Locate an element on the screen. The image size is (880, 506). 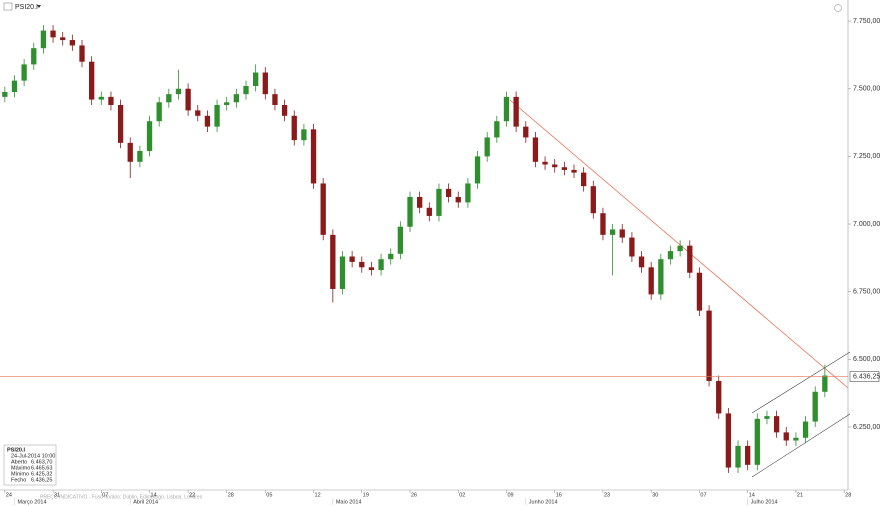
channel-lower is located at coordinates (801, 445).